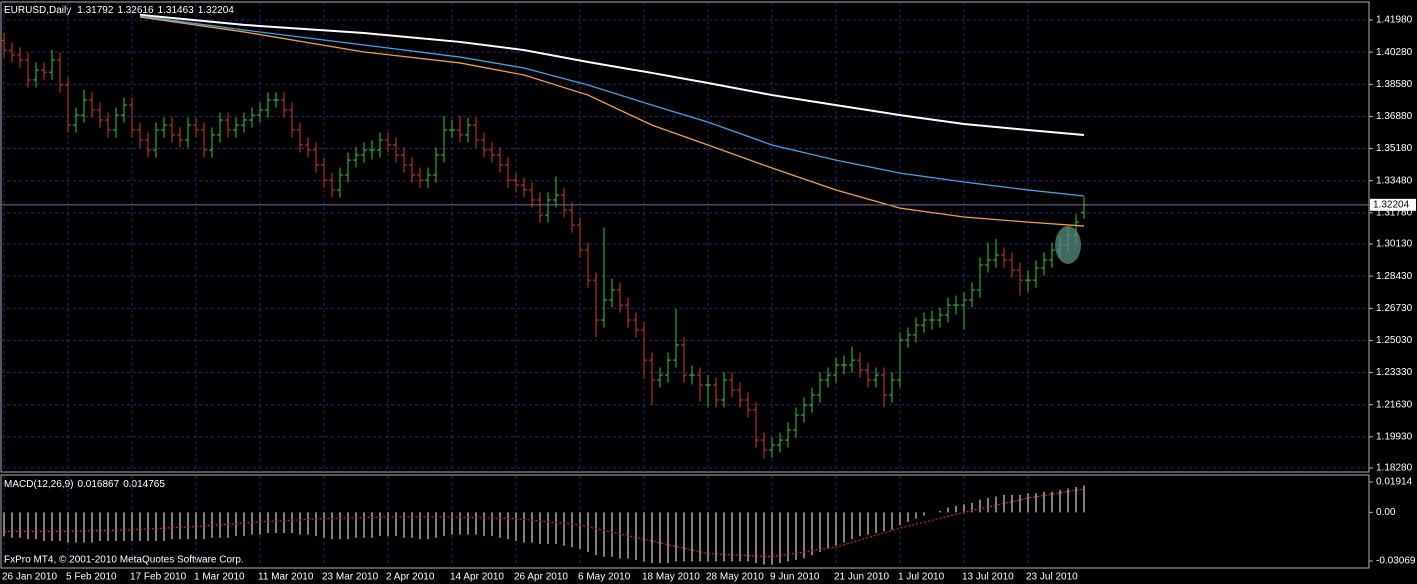 This screenshot has width=1417, height=584. I want to click on x-tick-label: 13 Jul 2010, so click(988, 577).